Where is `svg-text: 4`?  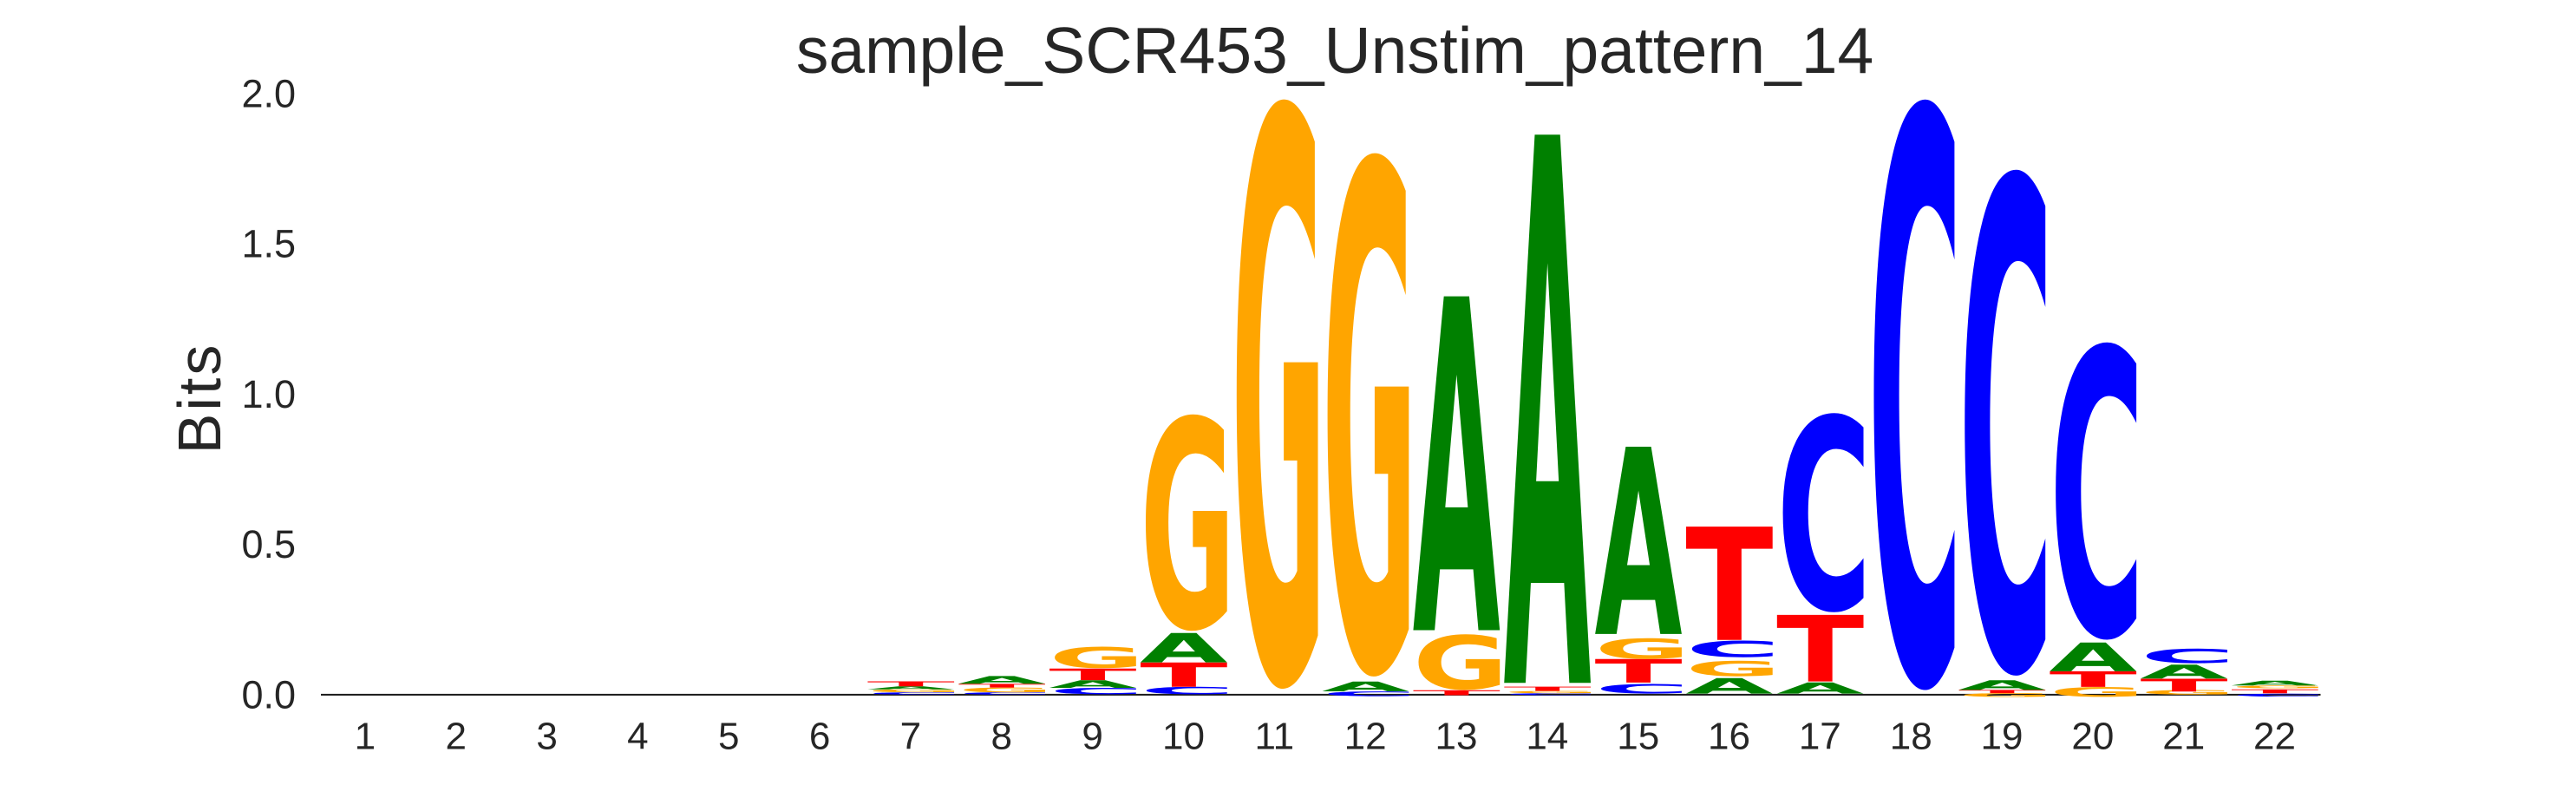
svg-text: 4 is located at coordinates (637, 737).